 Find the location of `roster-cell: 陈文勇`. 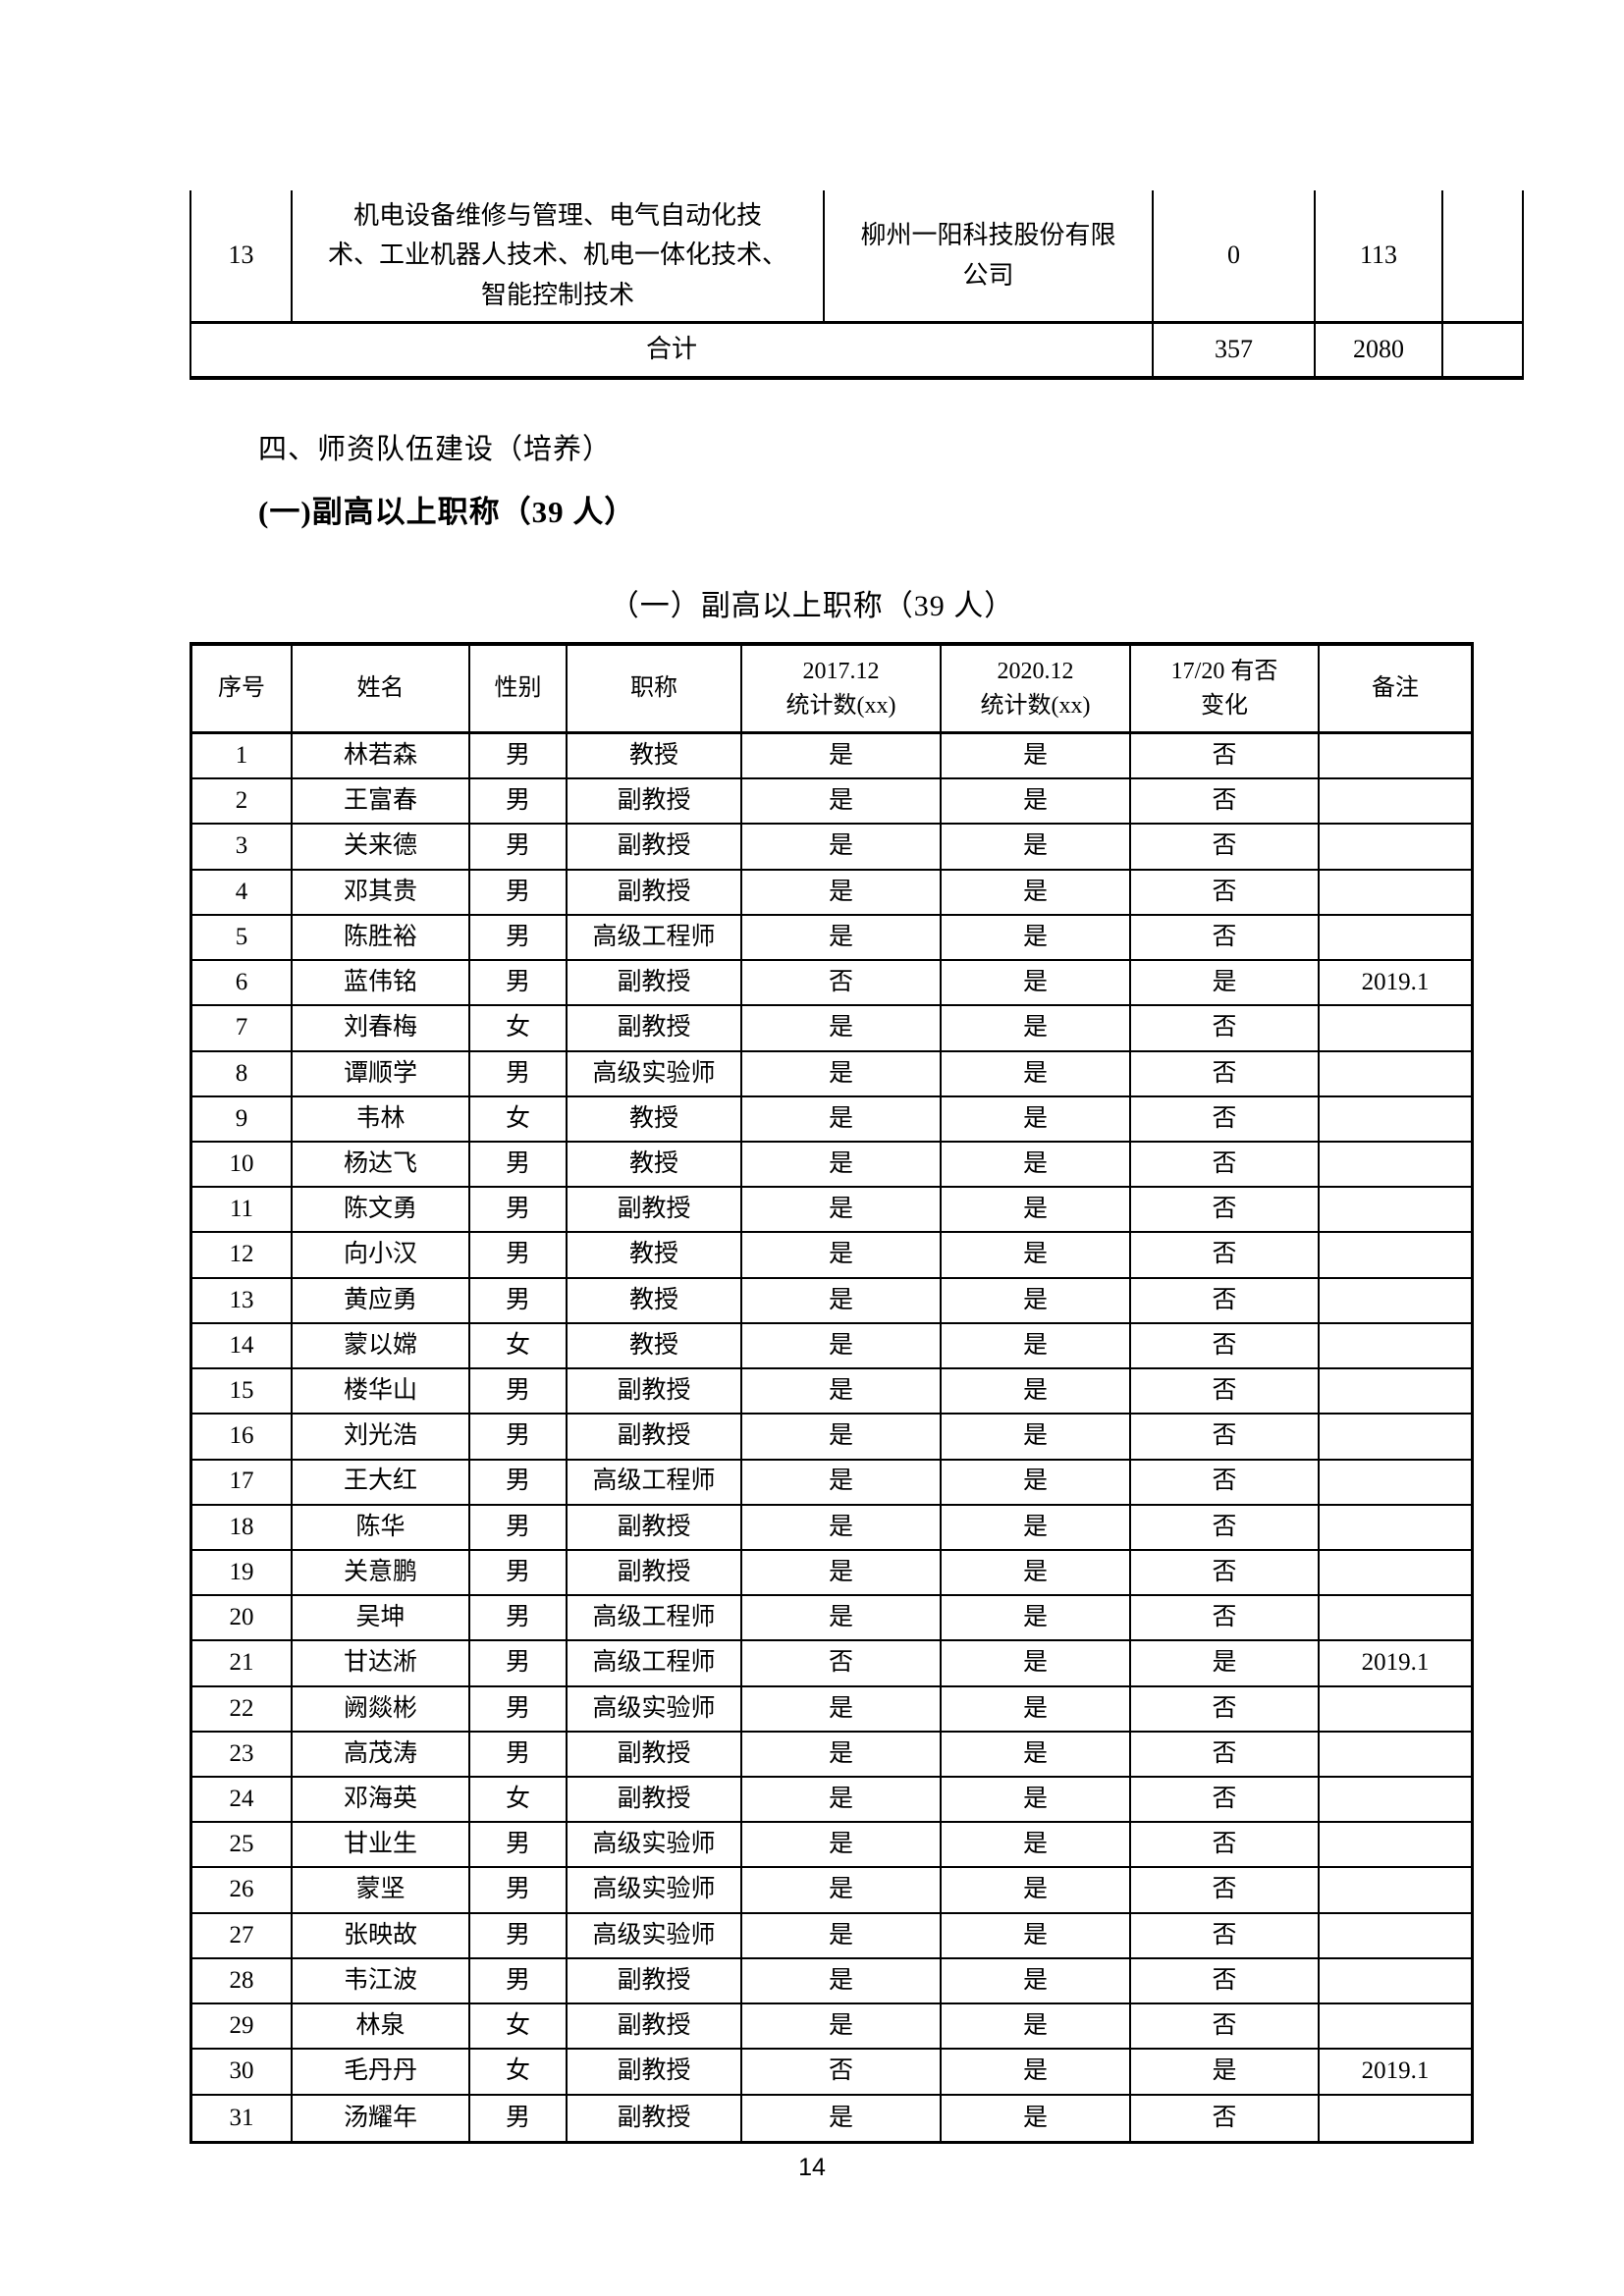

roster-cell: 陈文勇 is located at coordinates (381, 1211).